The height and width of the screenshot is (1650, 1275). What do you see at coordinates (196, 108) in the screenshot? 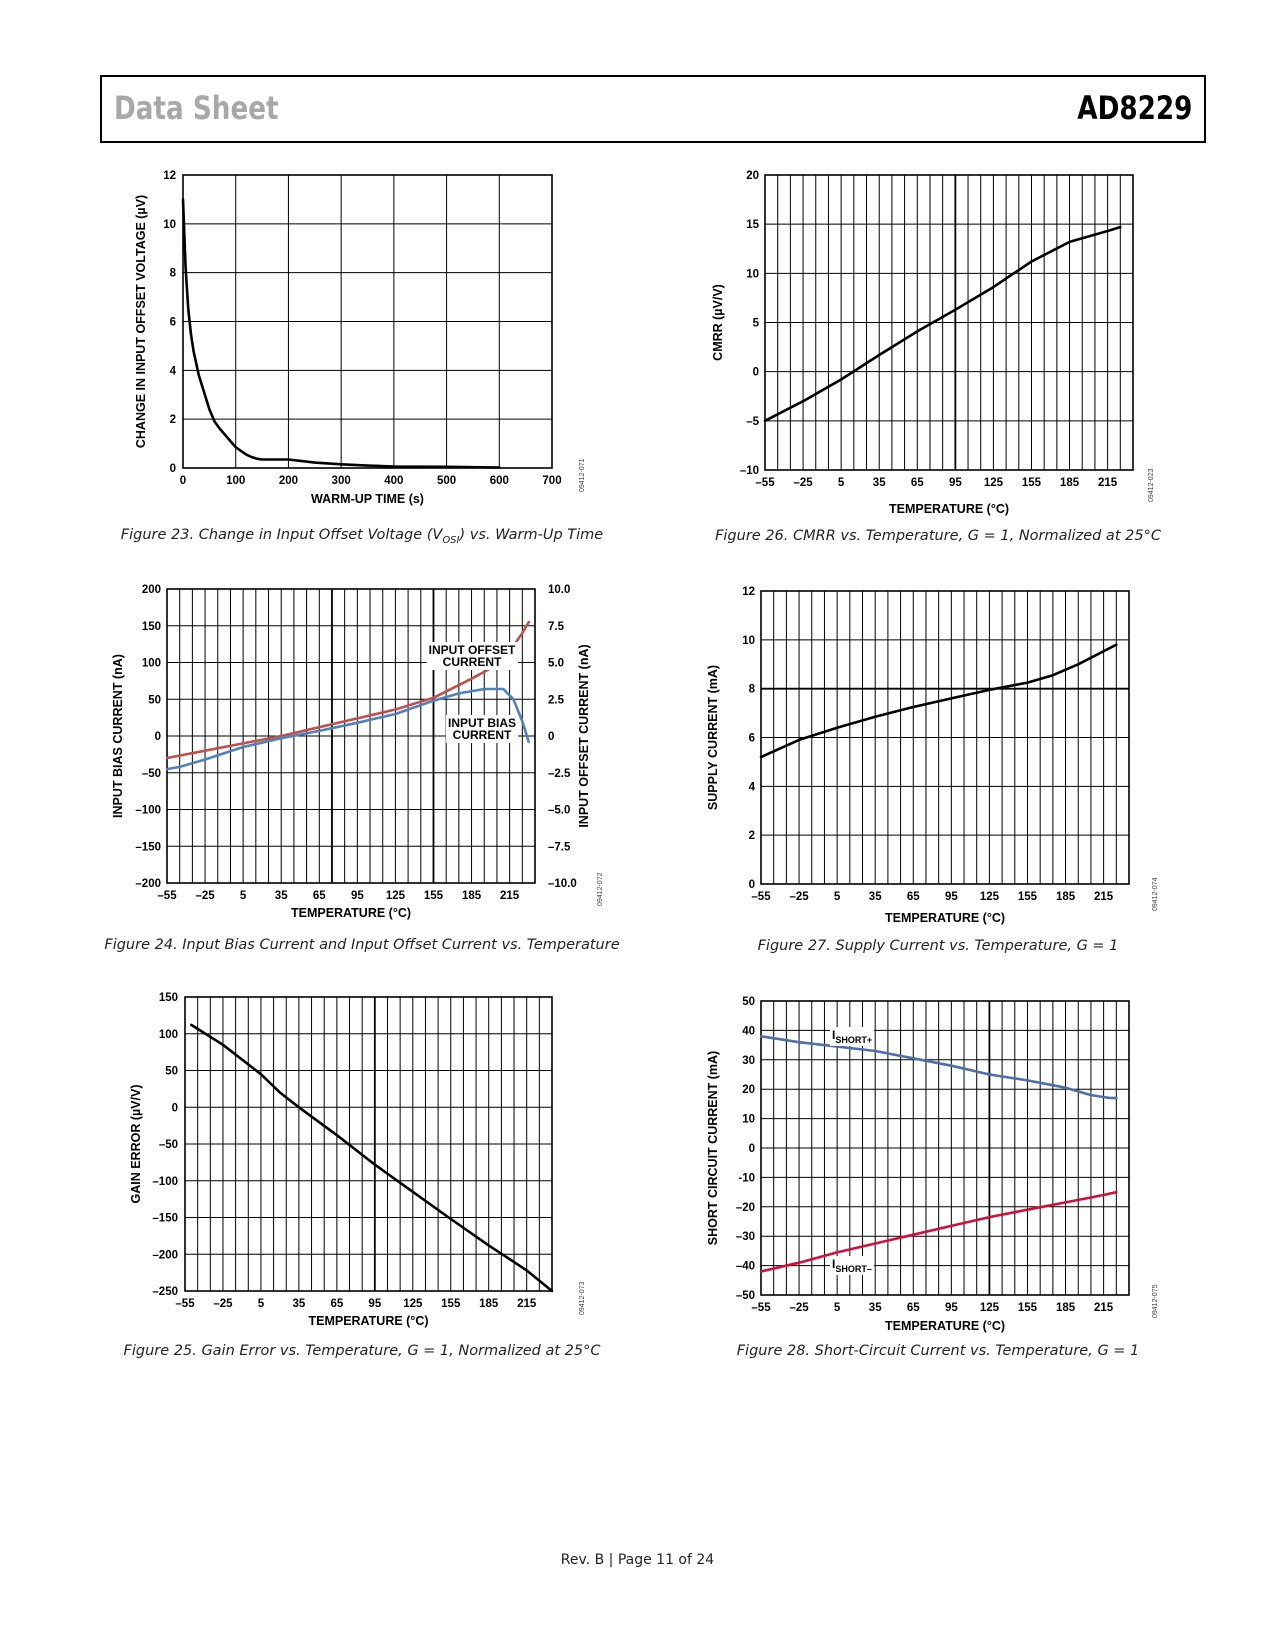
I see `doc-type-label: Data Sheet` at bounding box center [196, 108].